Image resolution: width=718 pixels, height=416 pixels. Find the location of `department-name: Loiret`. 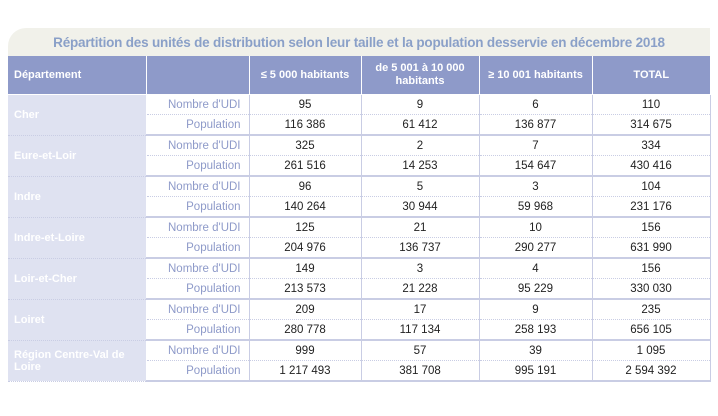

department-name: Loiret is located at coordinates (77, 320).